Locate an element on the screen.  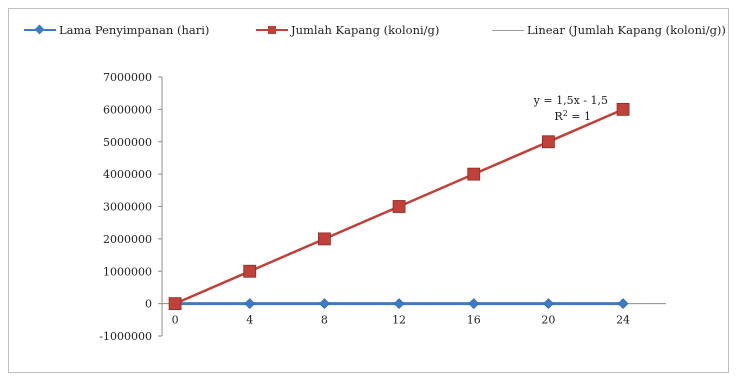
y-tick-label: 3000000 is located at coordinates (127, 207).